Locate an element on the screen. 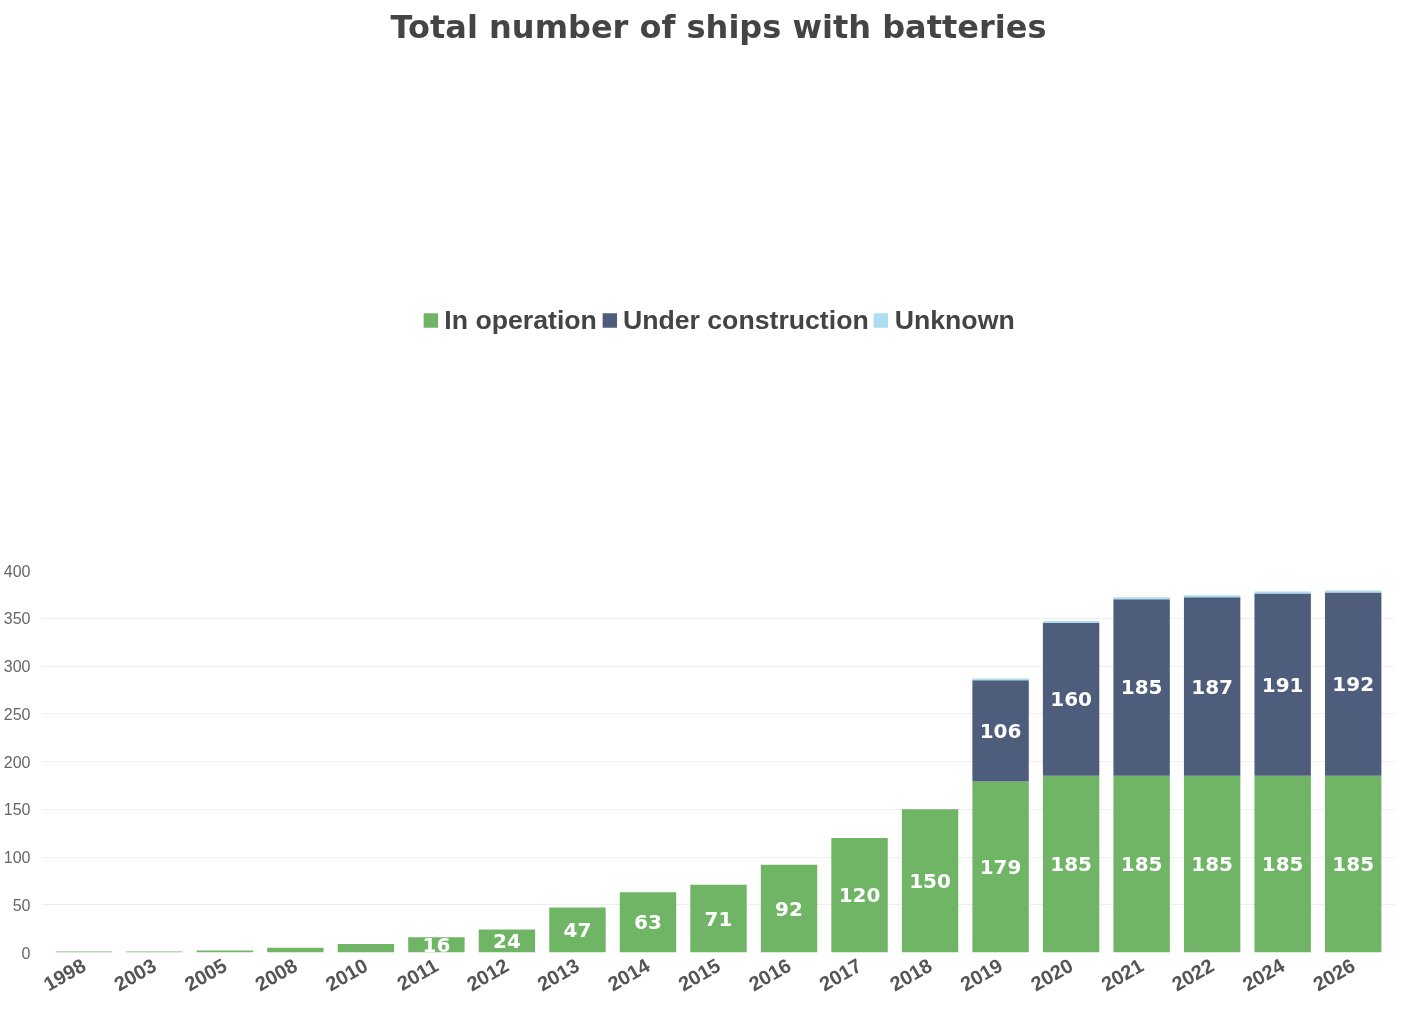 Image resolution: width=1410 pixels, height=1023 pixels. y-tick-label: 200 is located at coordinates (17, 762).